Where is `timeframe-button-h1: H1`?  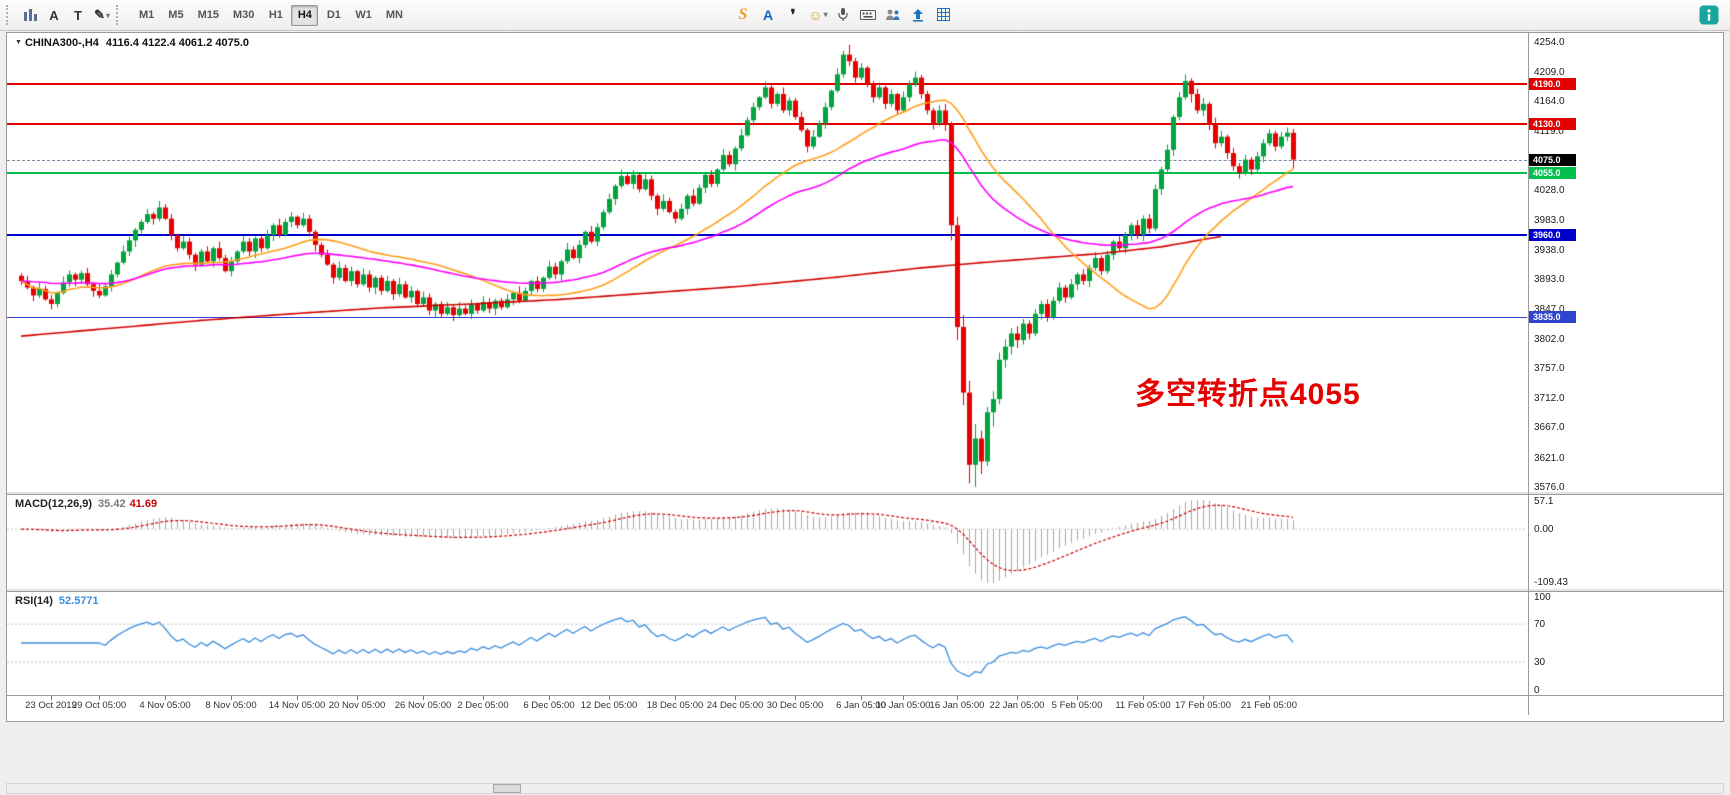
timeframe-button-h1: H1 is located at coordinates (275, 15).